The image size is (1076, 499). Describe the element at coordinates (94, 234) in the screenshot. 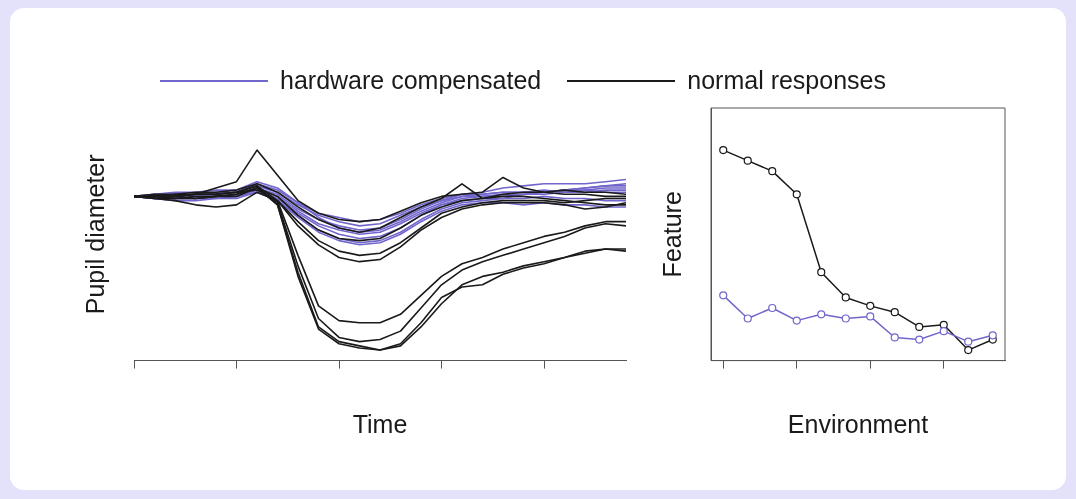

I see `y-axis-title: Pupil diameter` at that location.